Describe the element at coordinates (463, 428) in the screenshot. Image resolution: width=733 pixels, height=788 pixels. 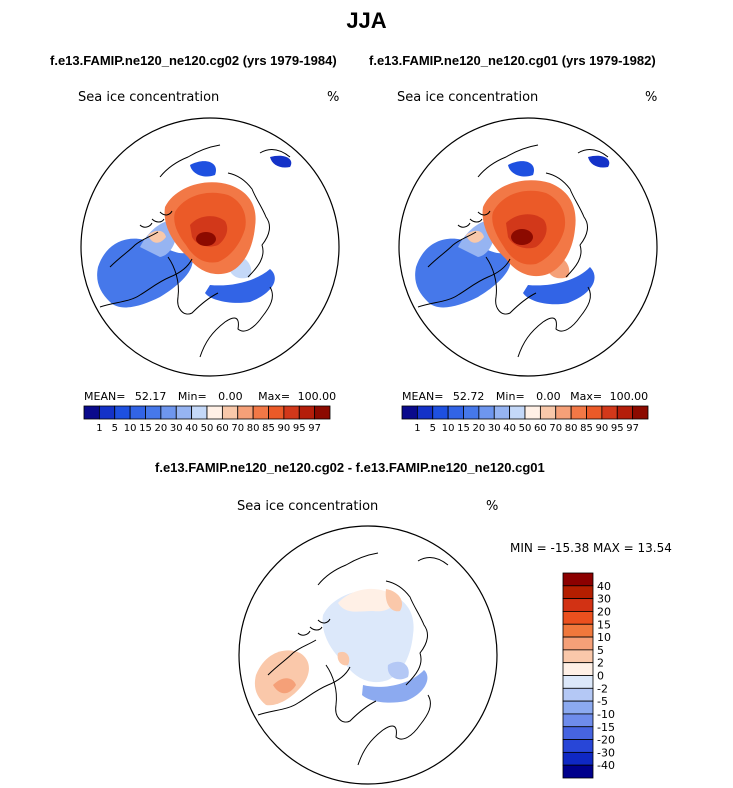
I see `panel2-colorbar-tick-label: 15` at that location.